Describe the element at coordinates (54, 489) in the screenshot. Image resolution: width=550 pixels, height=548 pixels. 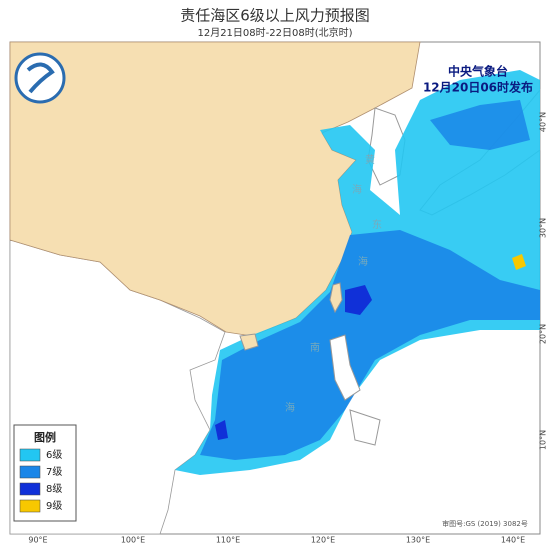
I see `legend-label: 8级` at that location.